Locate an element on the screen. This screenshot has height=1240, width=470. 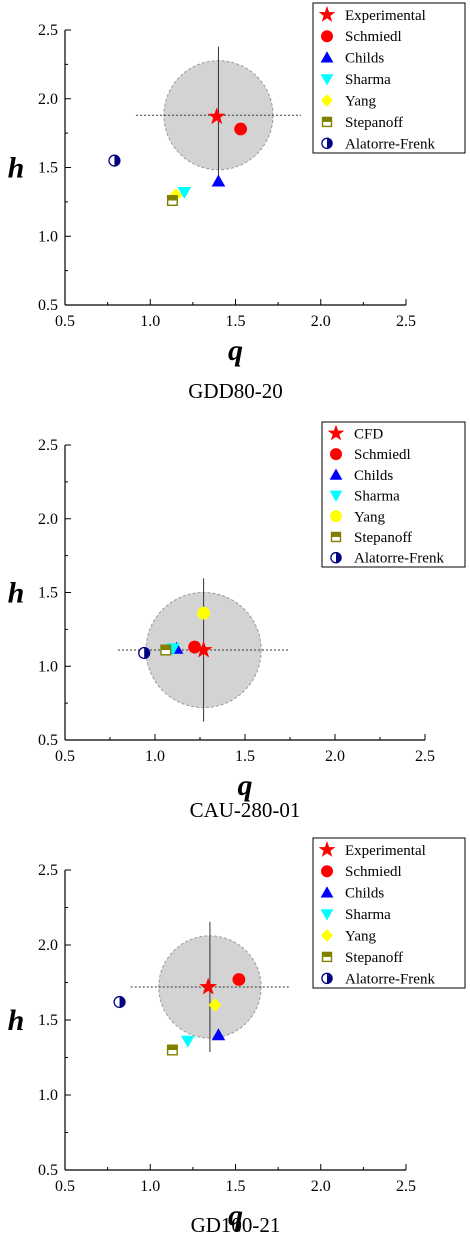
legend-label: CFD is located at coordinates (368, 434).